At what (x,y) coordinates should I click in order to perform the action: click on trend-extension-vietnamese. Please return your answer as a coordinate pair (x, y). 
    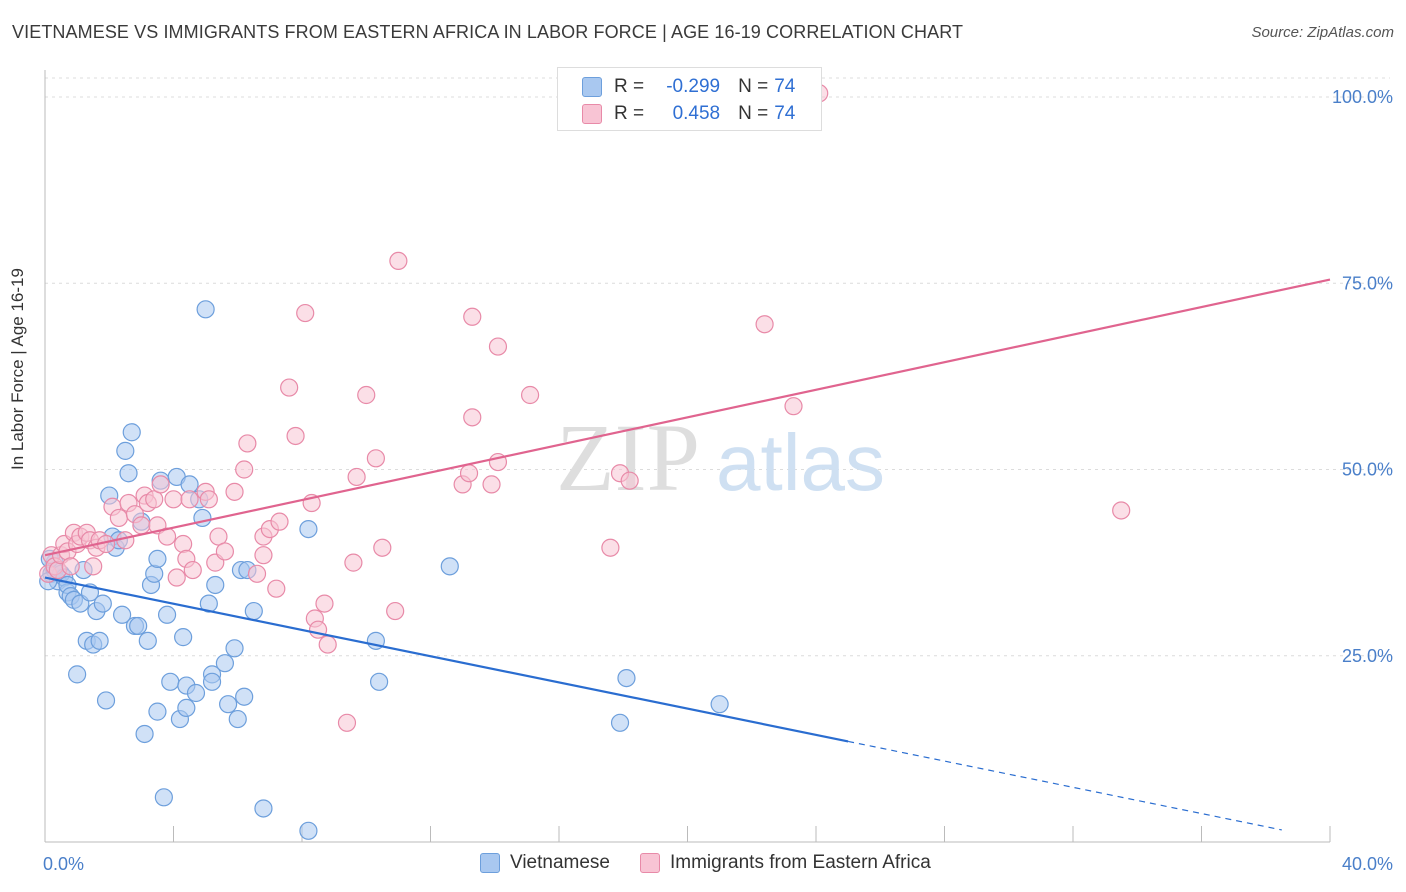
    Looking at the image, I should click on (1065, 785).